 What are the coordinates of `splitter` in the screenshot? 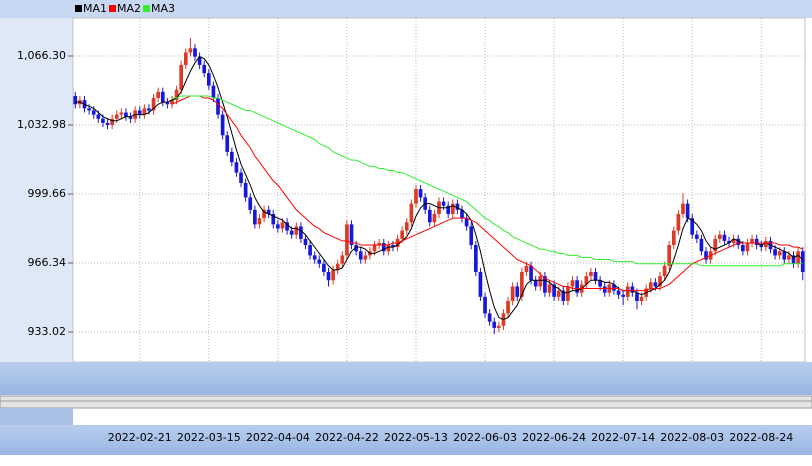 It's located at (406, 402).